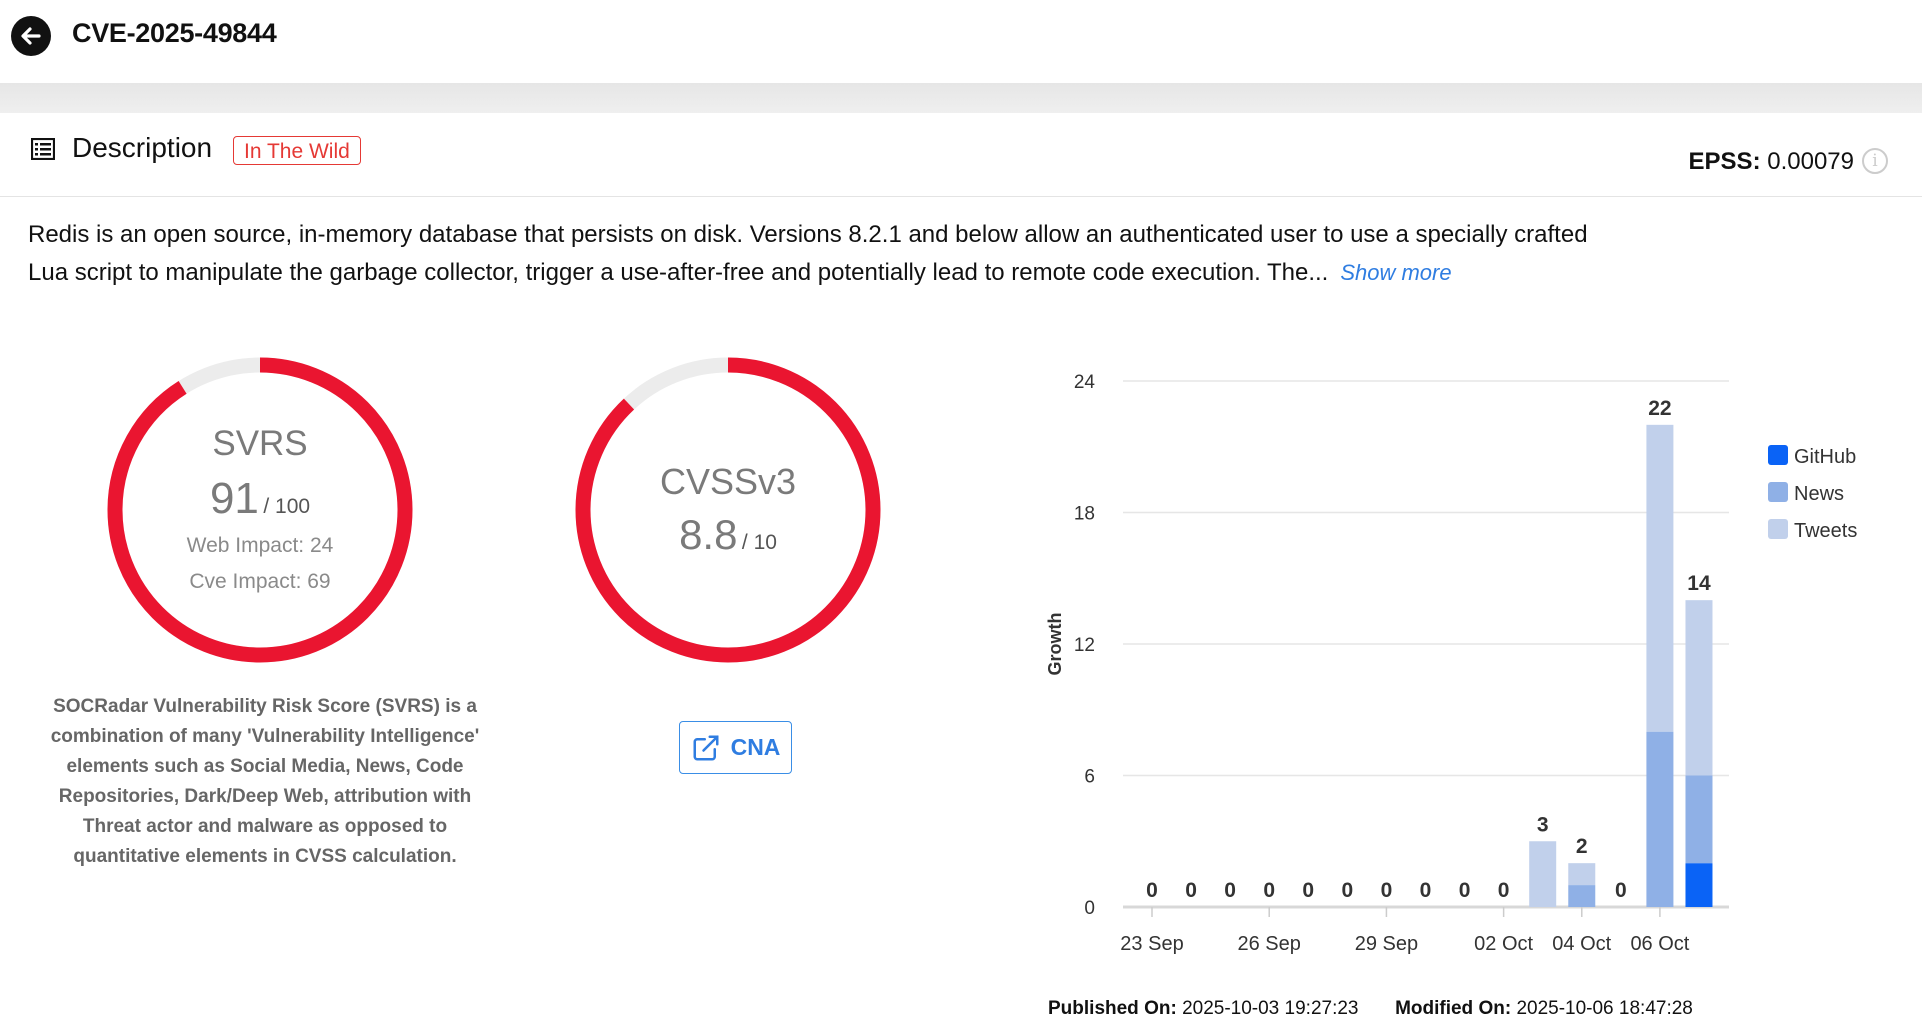 This screenshot has height=1036, width=1922. Describe the element at coordinates (1396, 272) in the screenshot. I see `show-more-link: Show more` at that location.